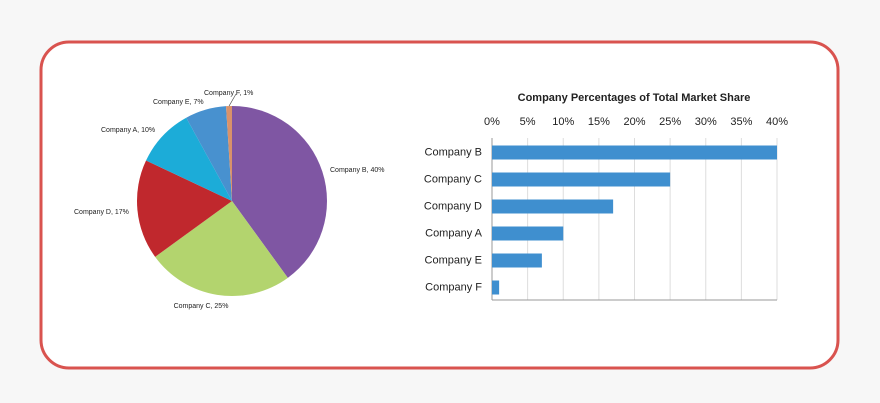  What do you see at coordinates (741, 122) in the screenshot?
I see `x-tick-label: 35%` at bounding box center [741, 122].